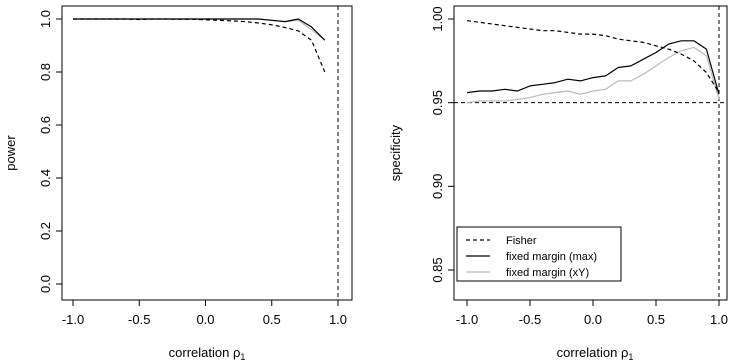 This screenshot has width=730, height=364. What do you see at coordinates (205, 352) in the screenshot?
I see `power-x-axis-label-main: correlation ρ` at bounding box center [205, 352].